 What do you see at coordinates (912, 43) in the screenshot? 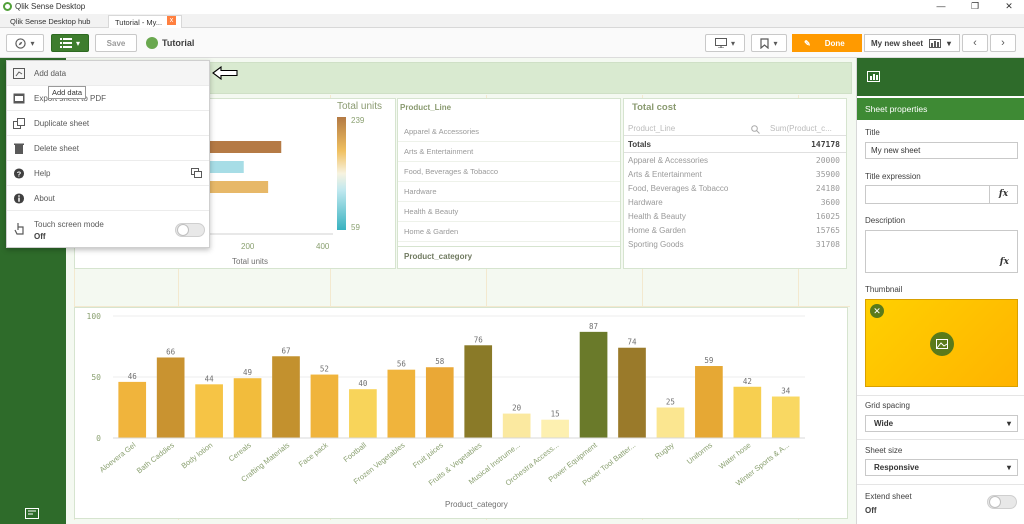
I see `sheet-selector: My new sheet ▾` at bounding box center [912, 43].